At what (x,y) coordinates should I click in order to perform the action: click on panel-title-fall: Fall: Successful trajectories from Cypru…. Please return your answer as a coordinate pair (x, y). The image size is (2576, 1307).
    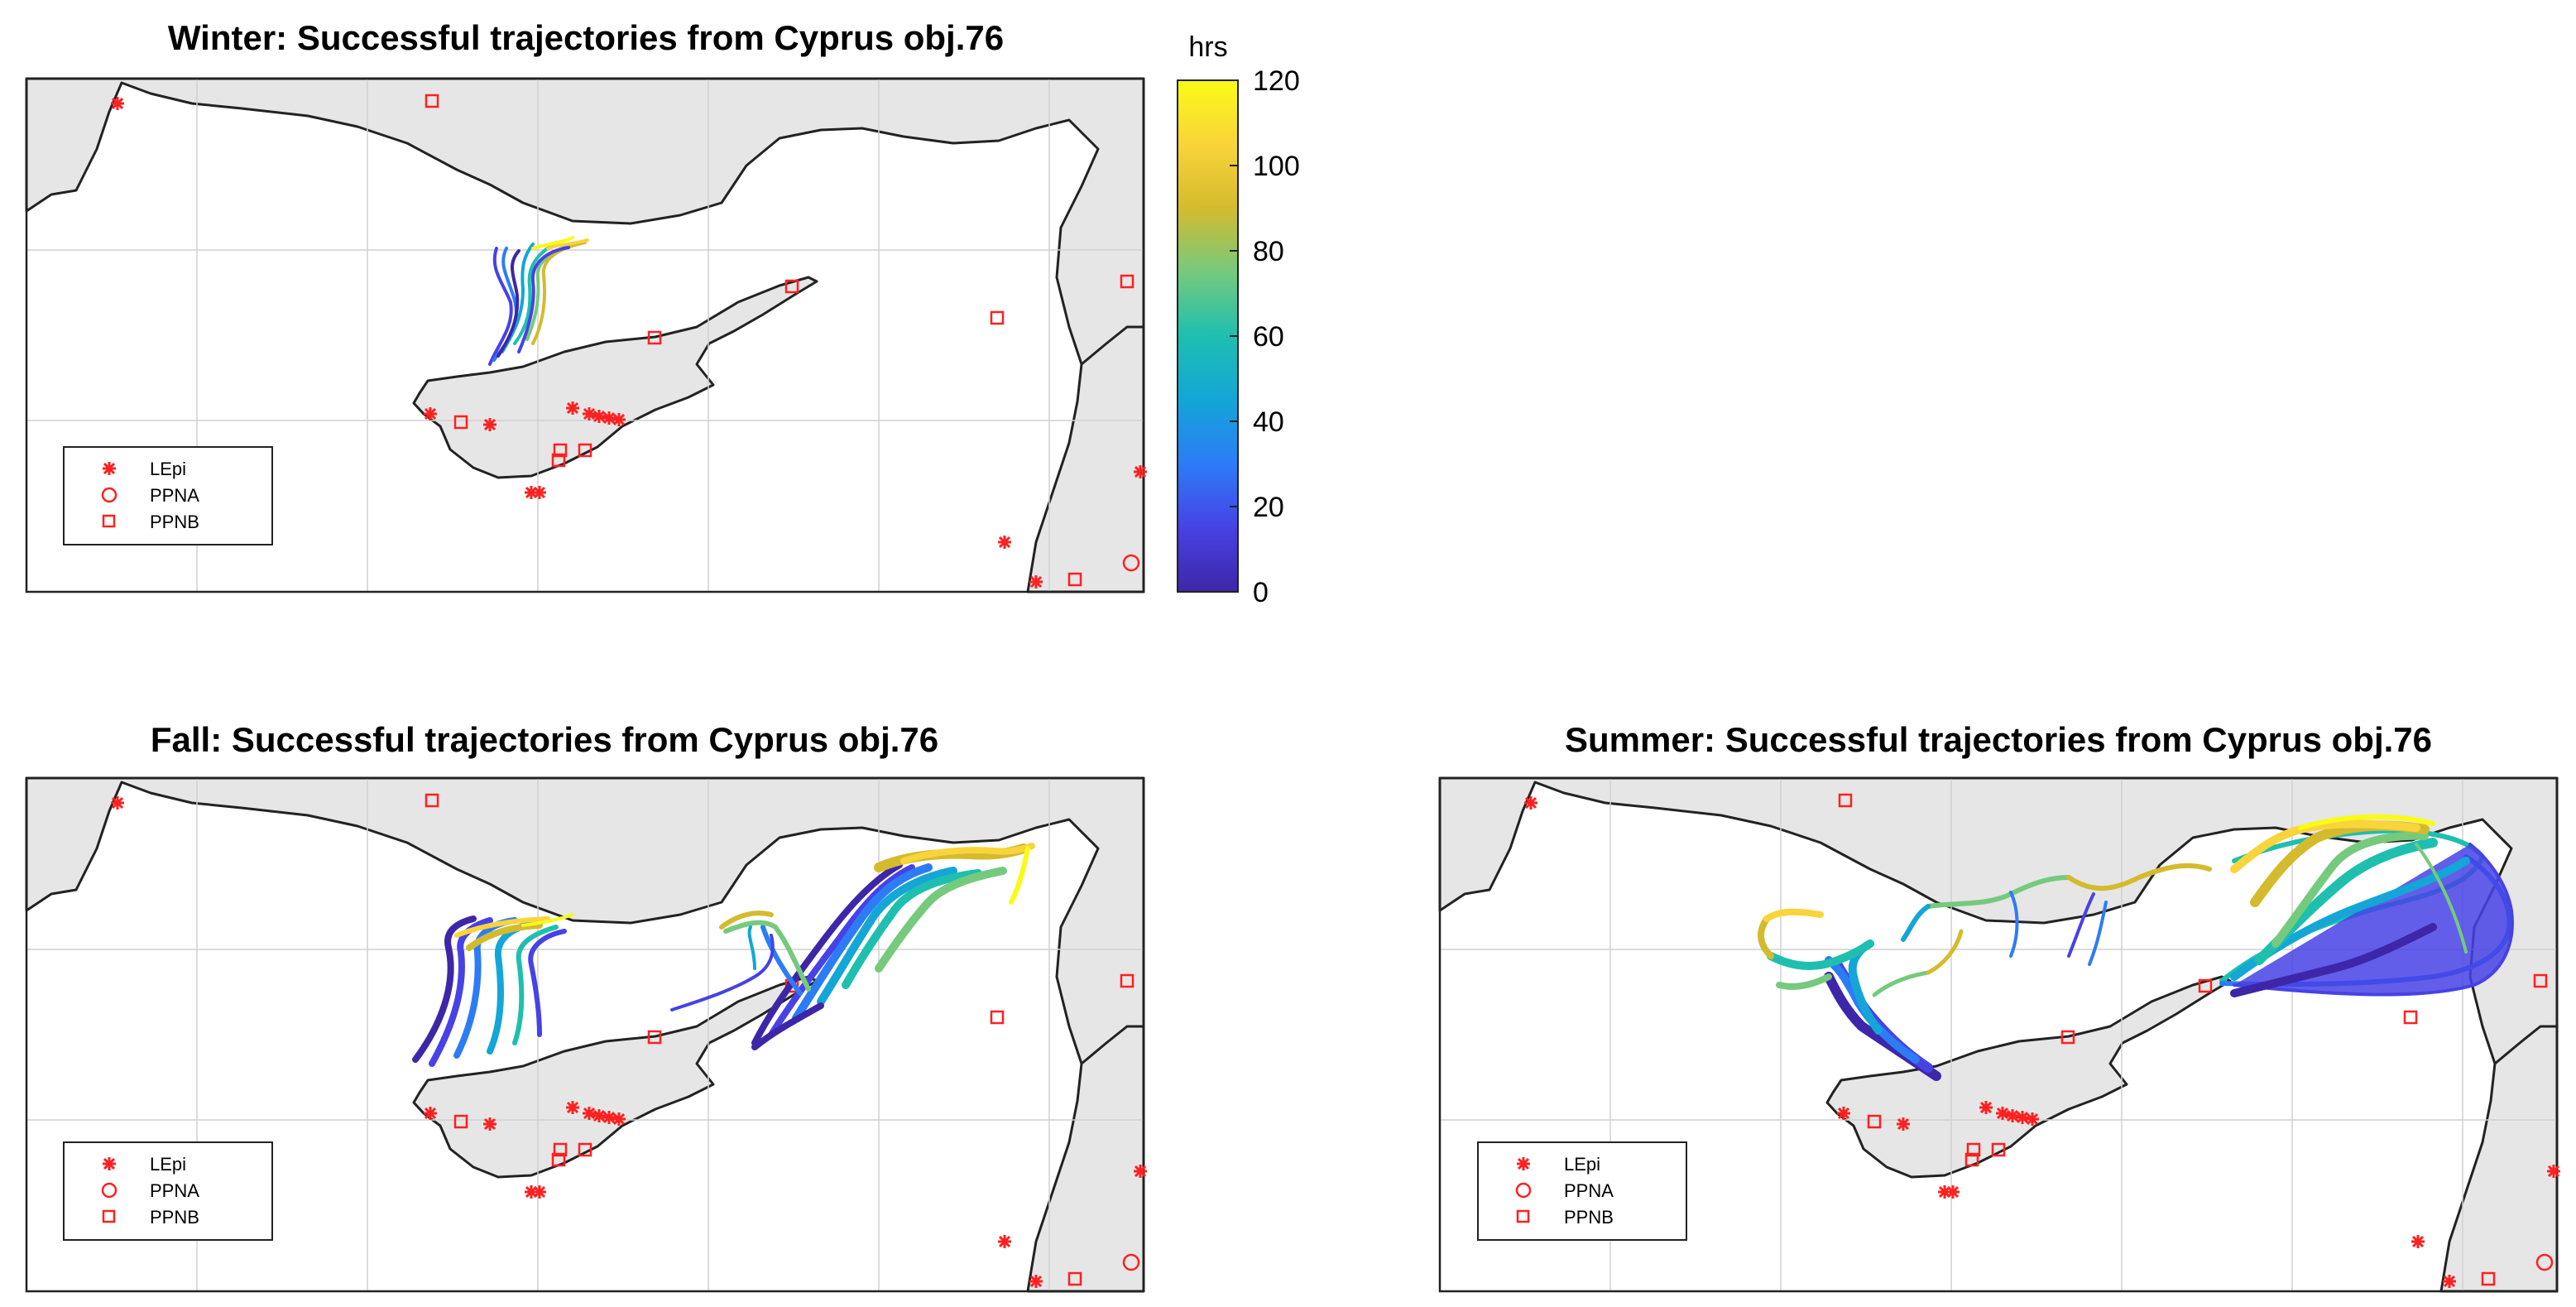
    Looking at the image, I should click on (545, 739).